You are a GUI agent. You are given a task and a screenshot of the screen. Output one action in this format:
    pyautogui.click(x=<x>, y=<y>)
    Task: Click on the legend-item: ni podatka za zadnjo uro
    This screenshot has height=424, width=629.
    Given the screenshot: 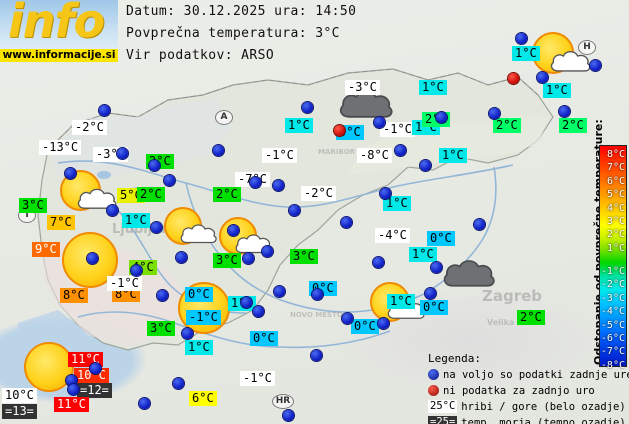 What is the action you would take?
    pyautogui.click(x=512, y=390)
    